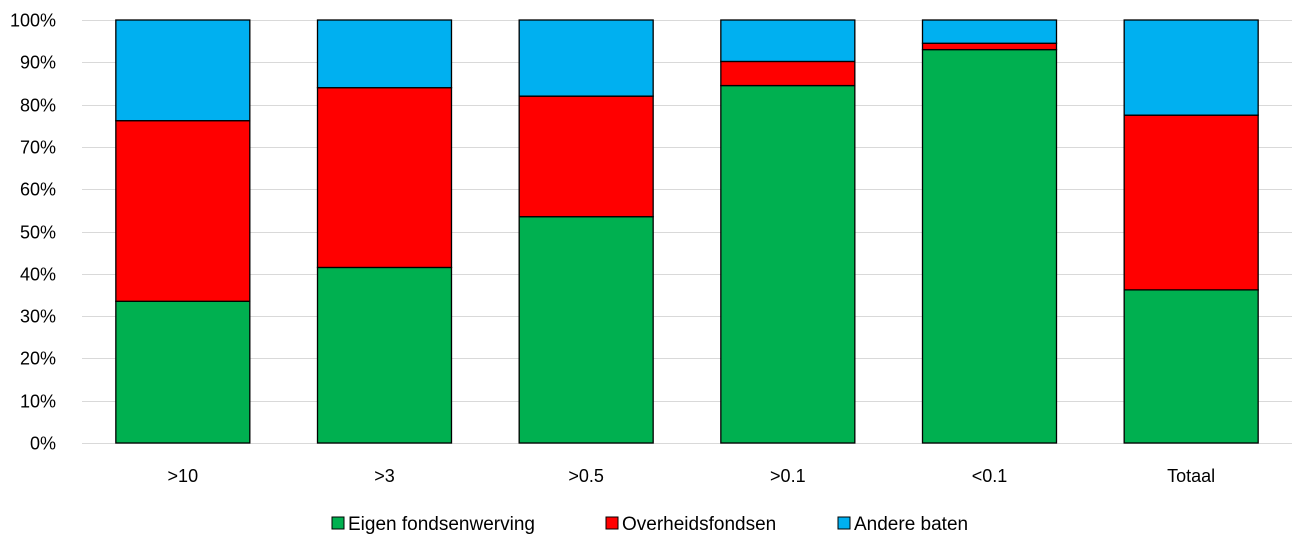  What do you see at coordinates (788, 476) in the screenshot?
I see `x-tick-label: >0.1` at bounding box center [788, 476].